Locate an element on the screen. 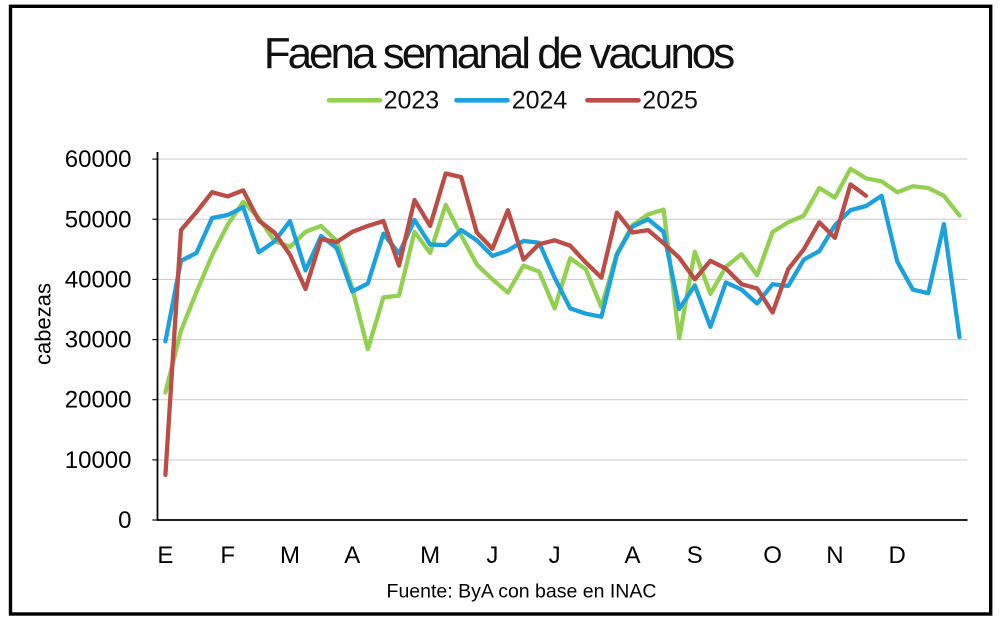 The width and height of the screenshot is (1000, 632). svg-text: 20000 is located at coordinates (98, 400).